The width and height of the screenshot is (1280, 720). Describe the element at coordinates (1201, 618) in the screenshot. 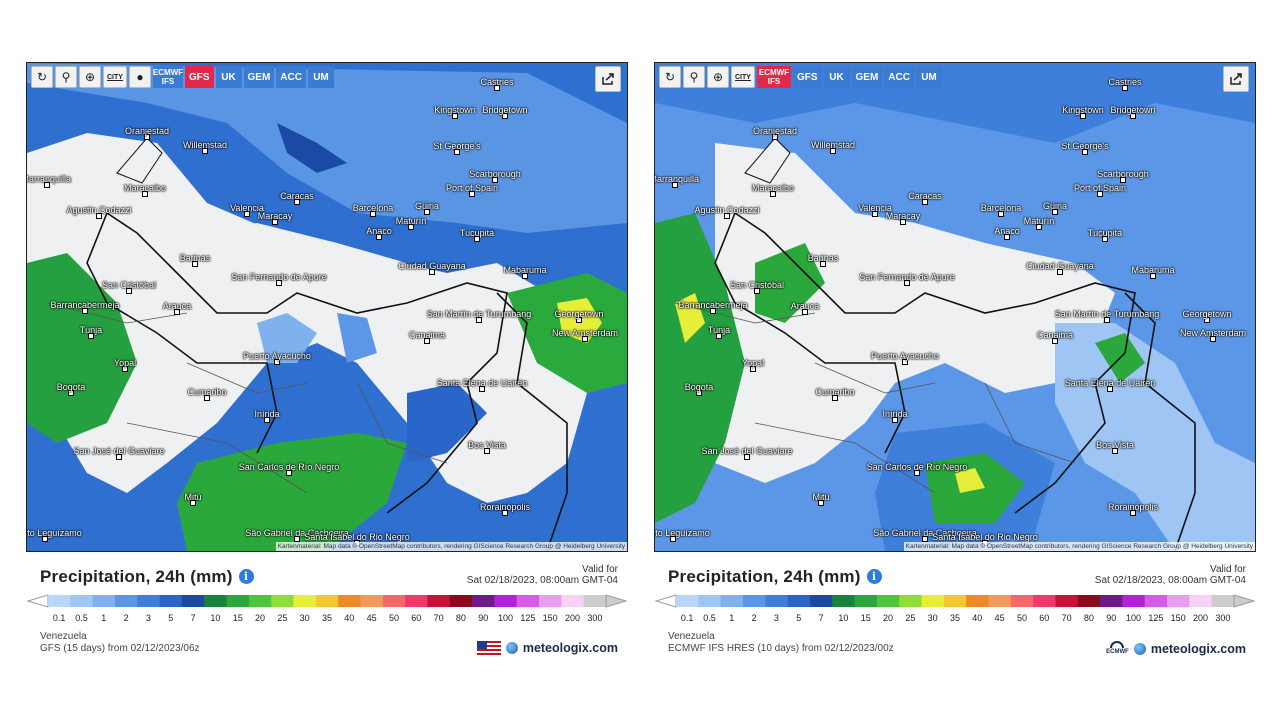

I see `scale-tick-label: 200` at that location.